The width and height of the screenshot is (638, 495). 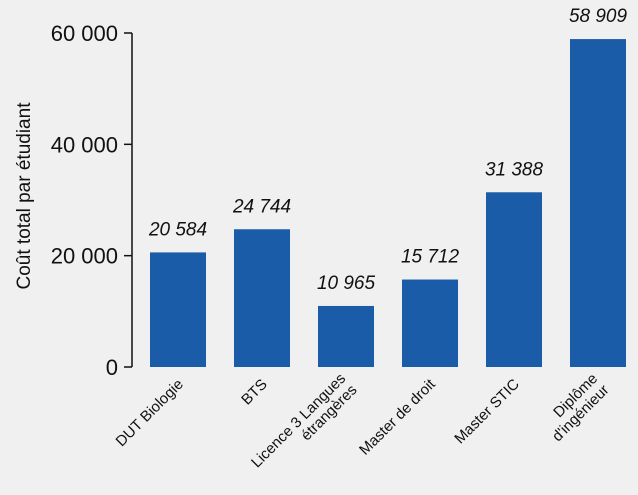 What do you see at coordinates (92, 200) in the screenshot?
I see `y-axis: 0 20 000 40 000 60 000` at bounding box center [92, 200].